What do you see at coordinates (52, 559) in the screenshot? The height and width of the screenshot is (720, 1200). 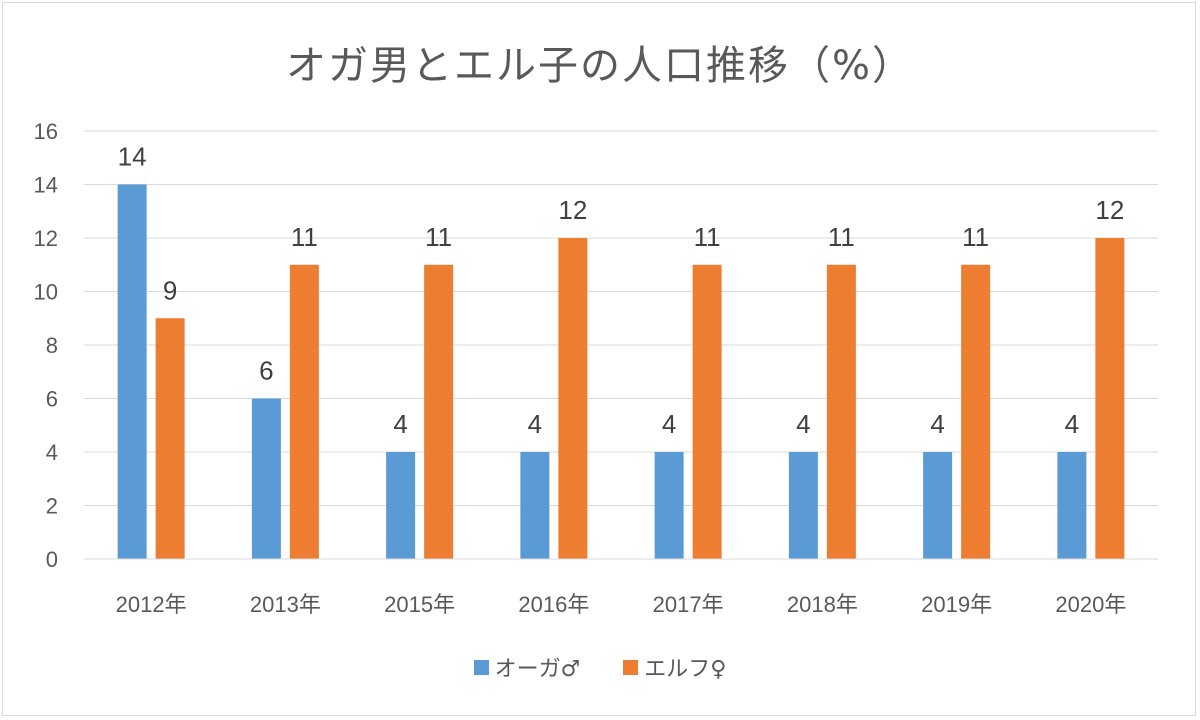 I see `y-tick-label: 0` at bounding box center [52, 559].